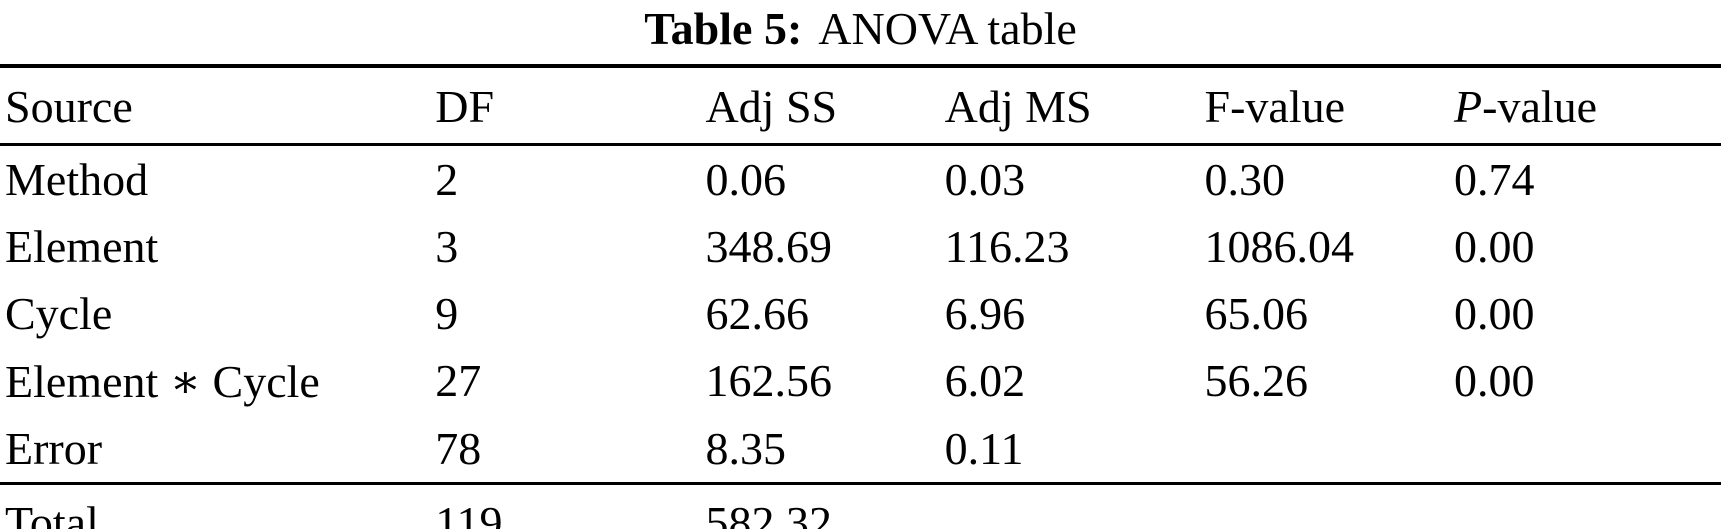  What do you see at coordinates (985, 313) in the screenshot?
I see `table-cell: 6.96` at bounding box center [985, 313].